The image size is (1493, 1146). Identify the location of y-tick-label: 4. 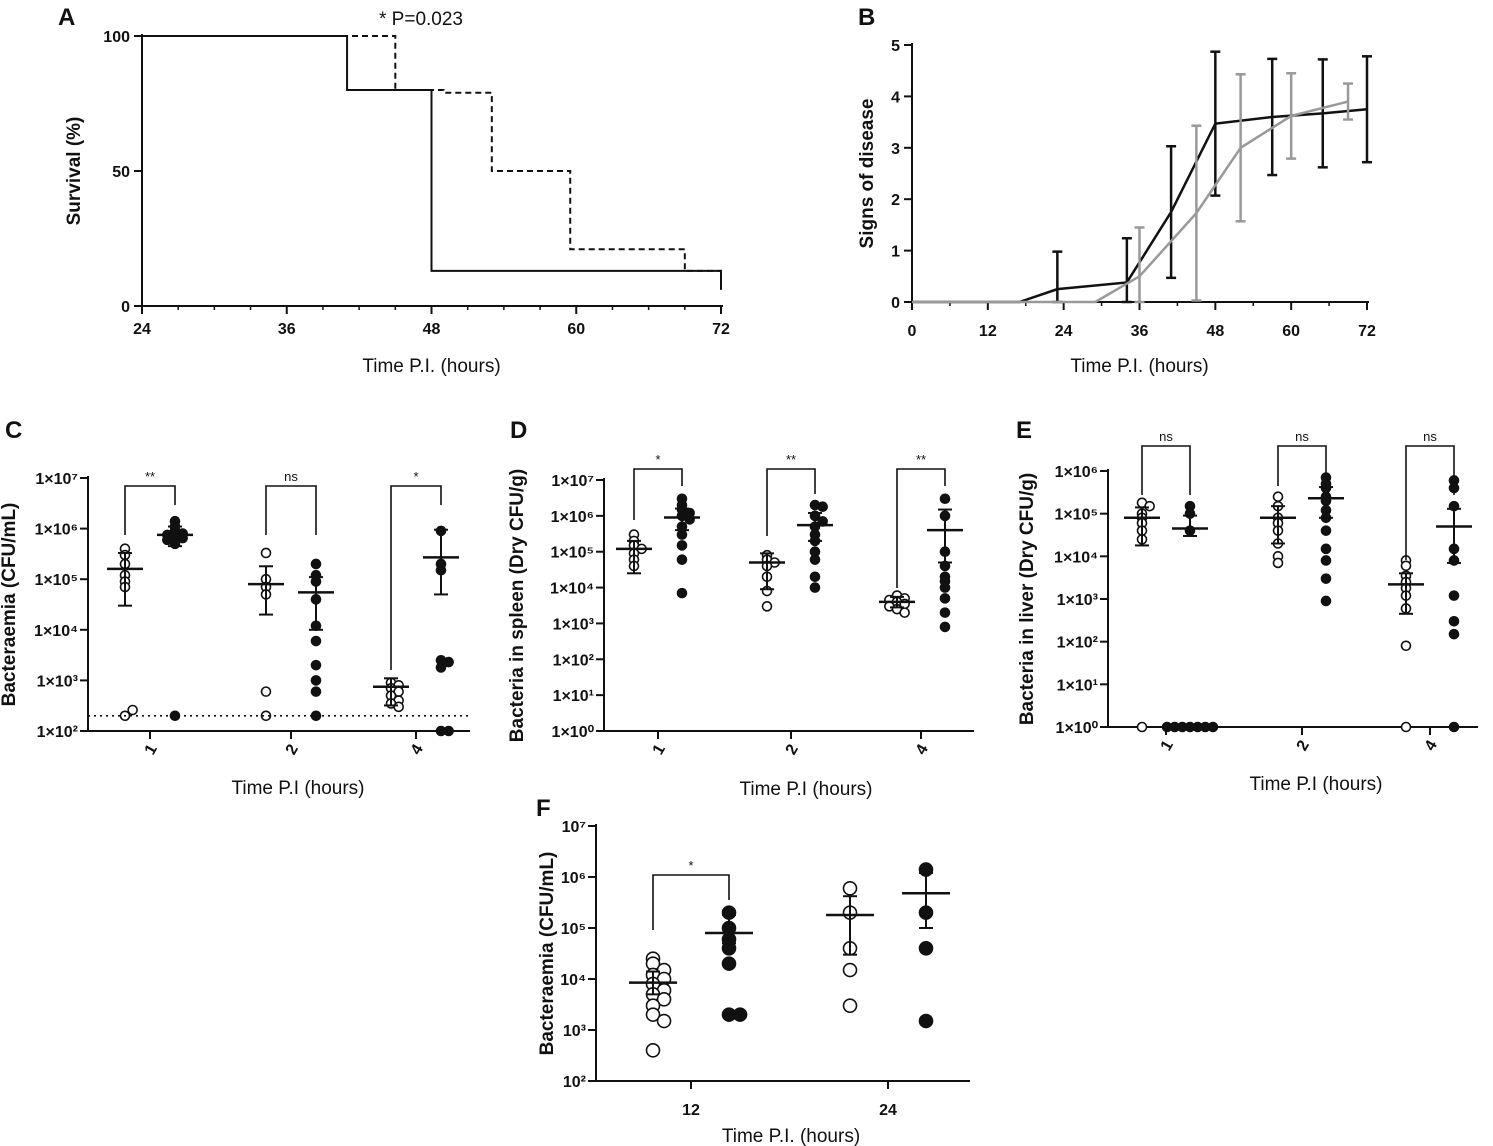
(895, 97).